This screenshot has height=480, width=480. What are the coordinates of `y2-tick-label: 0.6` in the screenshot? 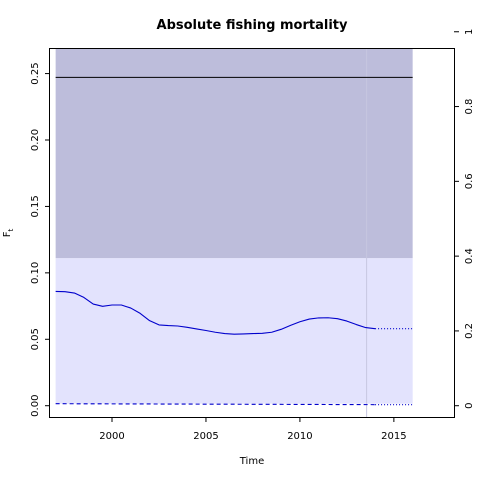 It's located at (469, 181).